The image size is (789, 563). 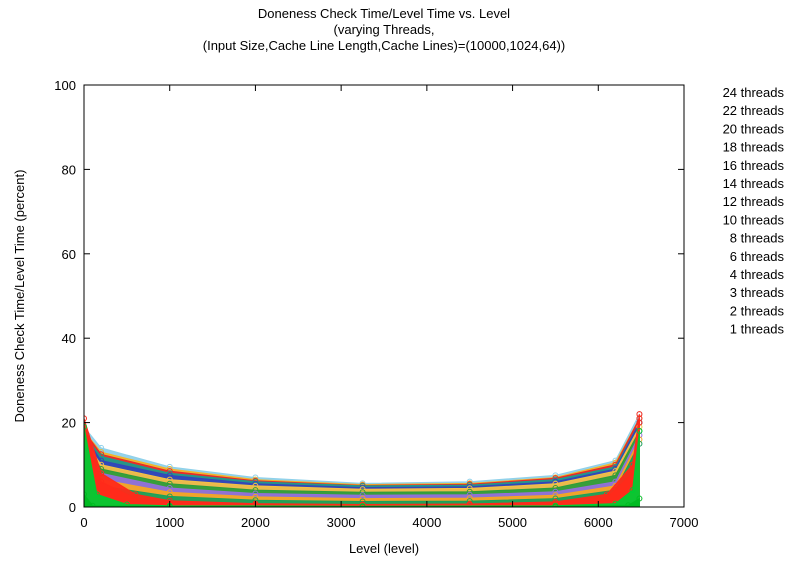 I want to click on legend-entry: 22 threads, so click(x=754, y=110).